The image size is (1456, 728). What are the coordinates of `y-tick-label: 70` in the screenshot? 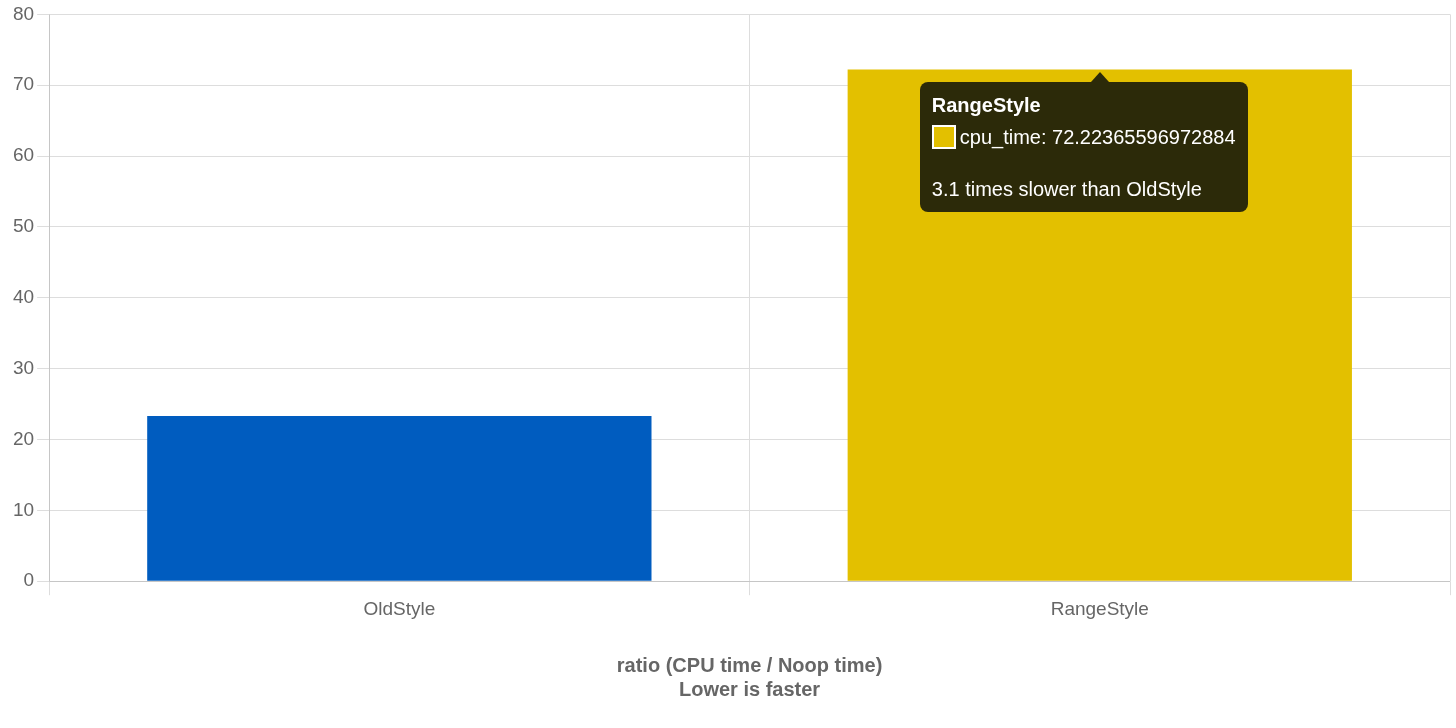 It's located at (23, 84).